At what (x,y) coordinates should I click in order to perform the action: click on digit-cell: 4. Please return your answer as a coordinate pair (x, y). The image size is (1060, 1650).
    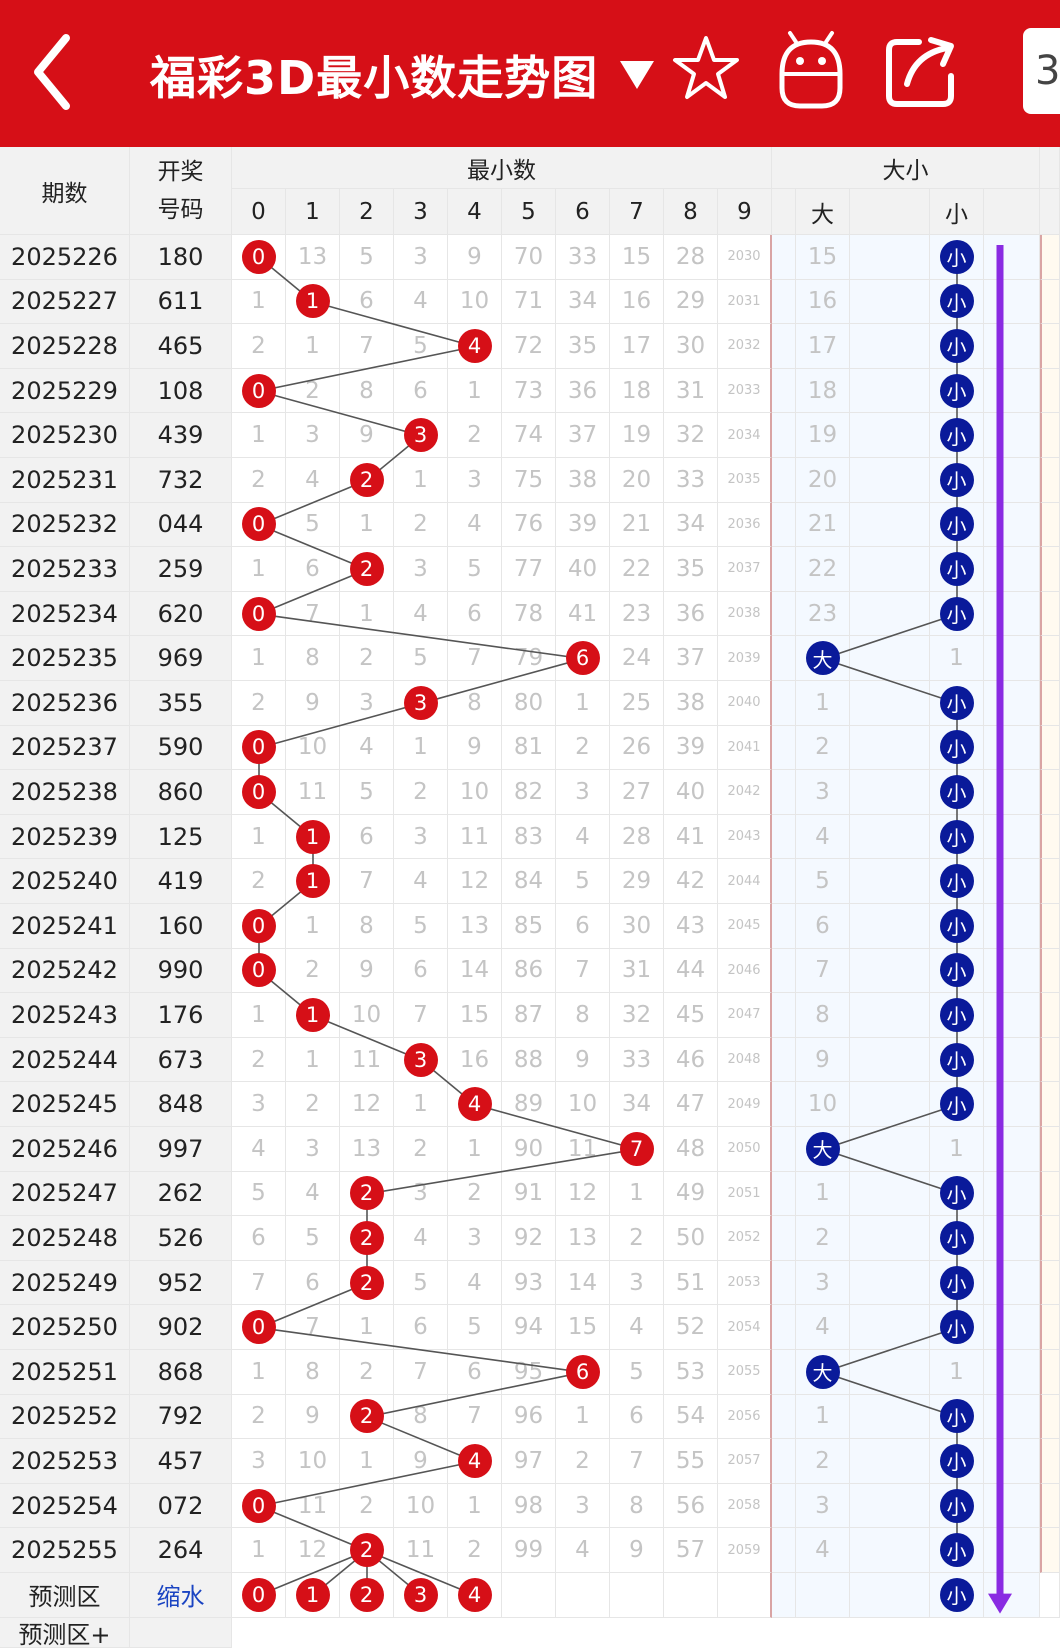
    Looking at the image, I should click on (475, 346).